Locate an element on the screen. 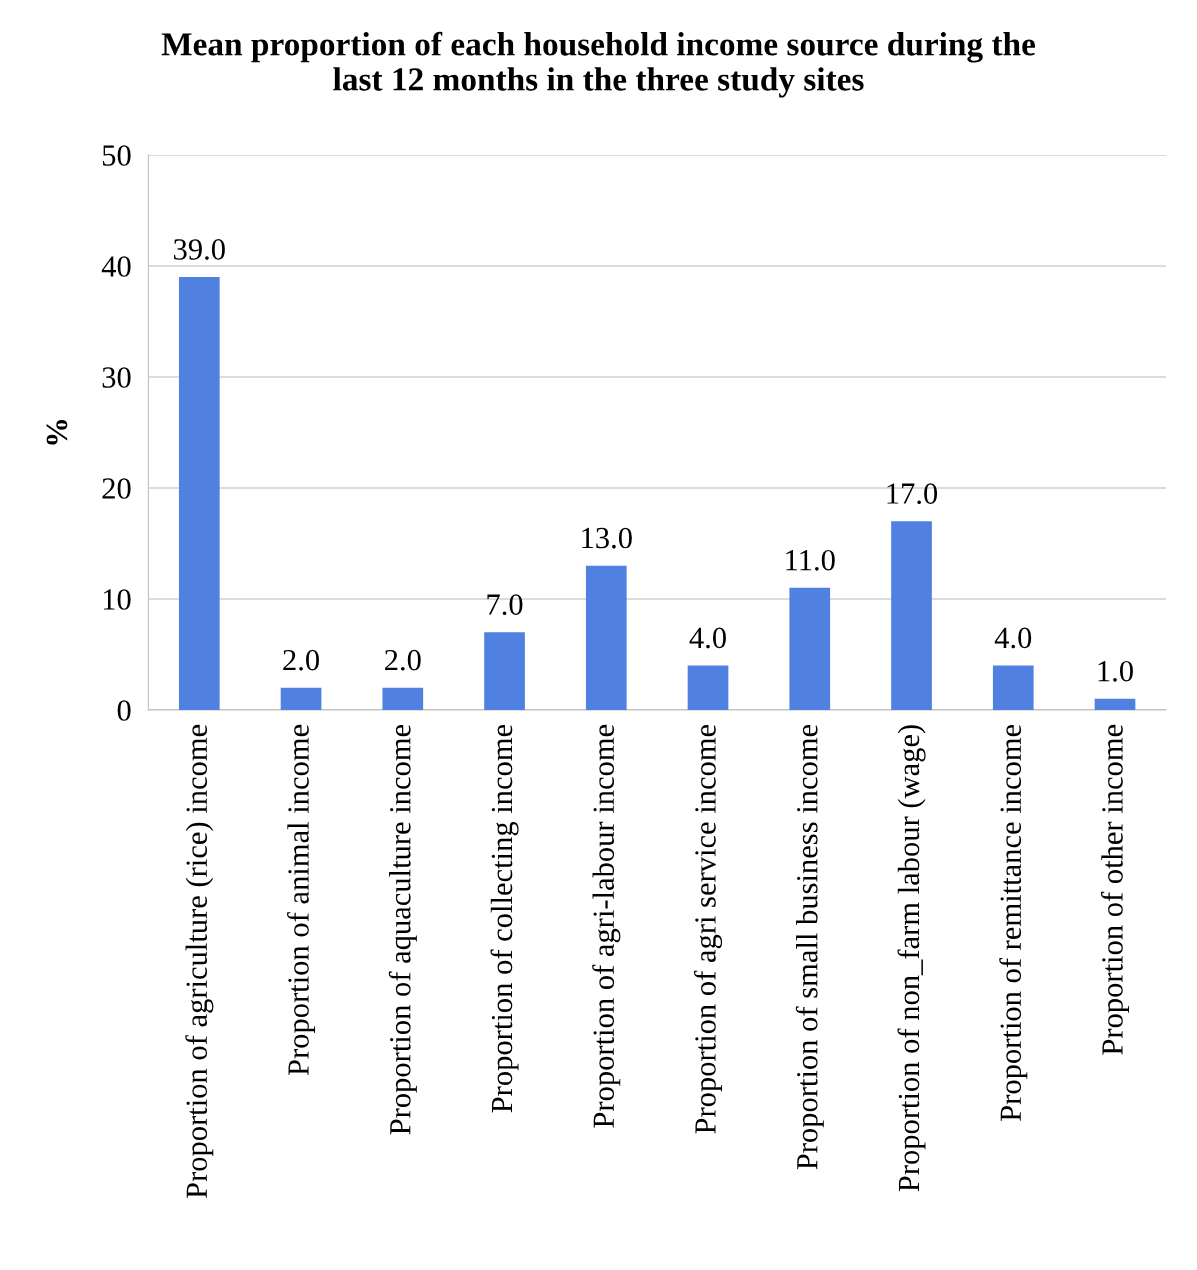 This screenshot has height=1270, width=1197. y-tick-label: 50 is located at coordinates (116, 155).